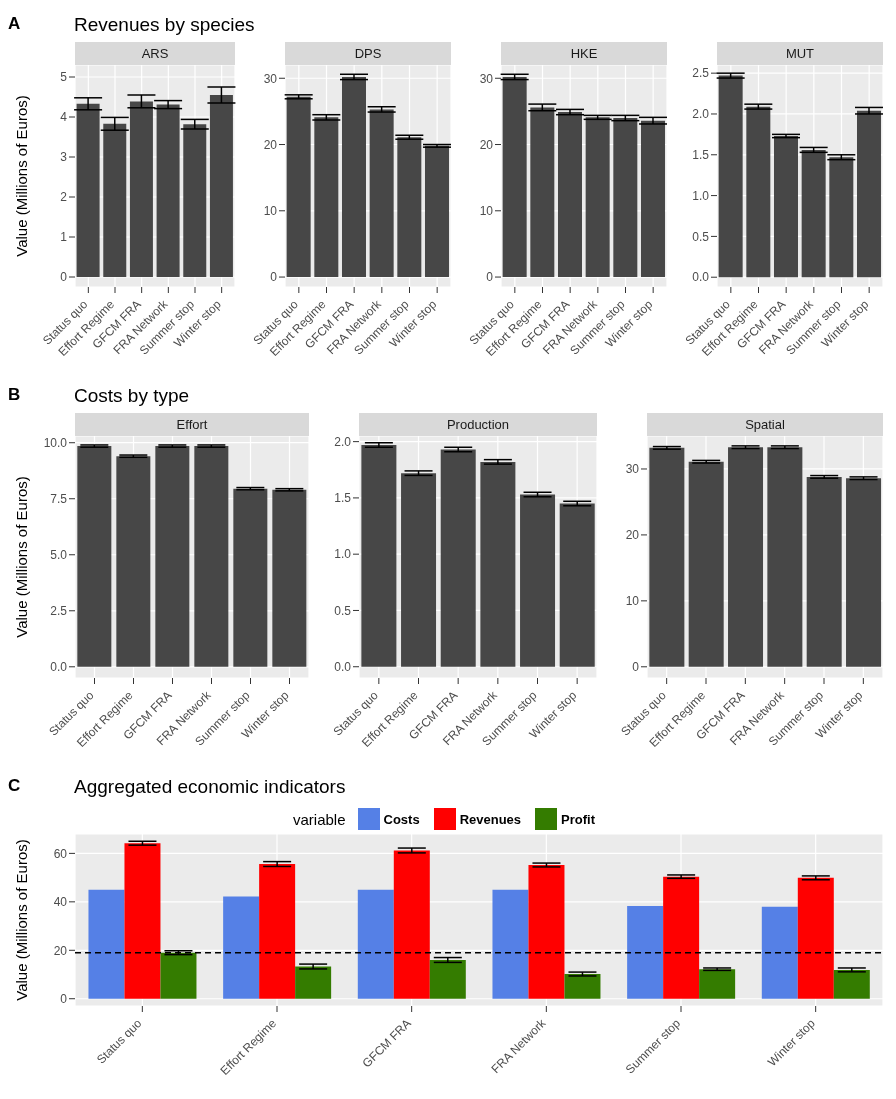 The image size is (896, 1099). Describe the element at coordinates (64, 157) in the screenshot. I see `y-tick-label: 3` at that location.